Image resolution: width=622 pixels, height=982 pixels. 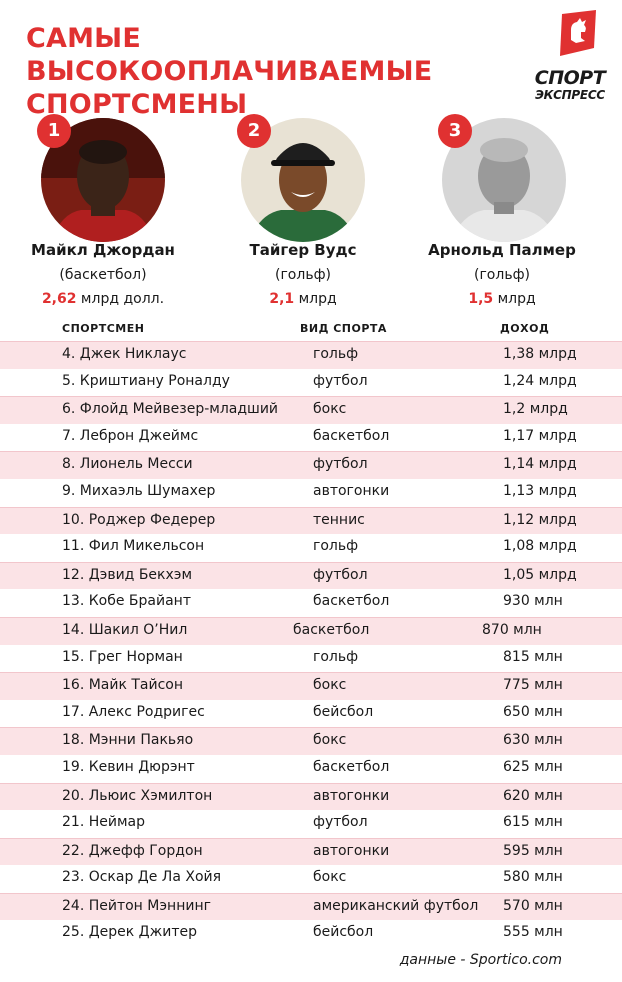 I want to click on table-row: 17. Алекс Родригес бейсбол 650 млн, so click(x=311, y=714).